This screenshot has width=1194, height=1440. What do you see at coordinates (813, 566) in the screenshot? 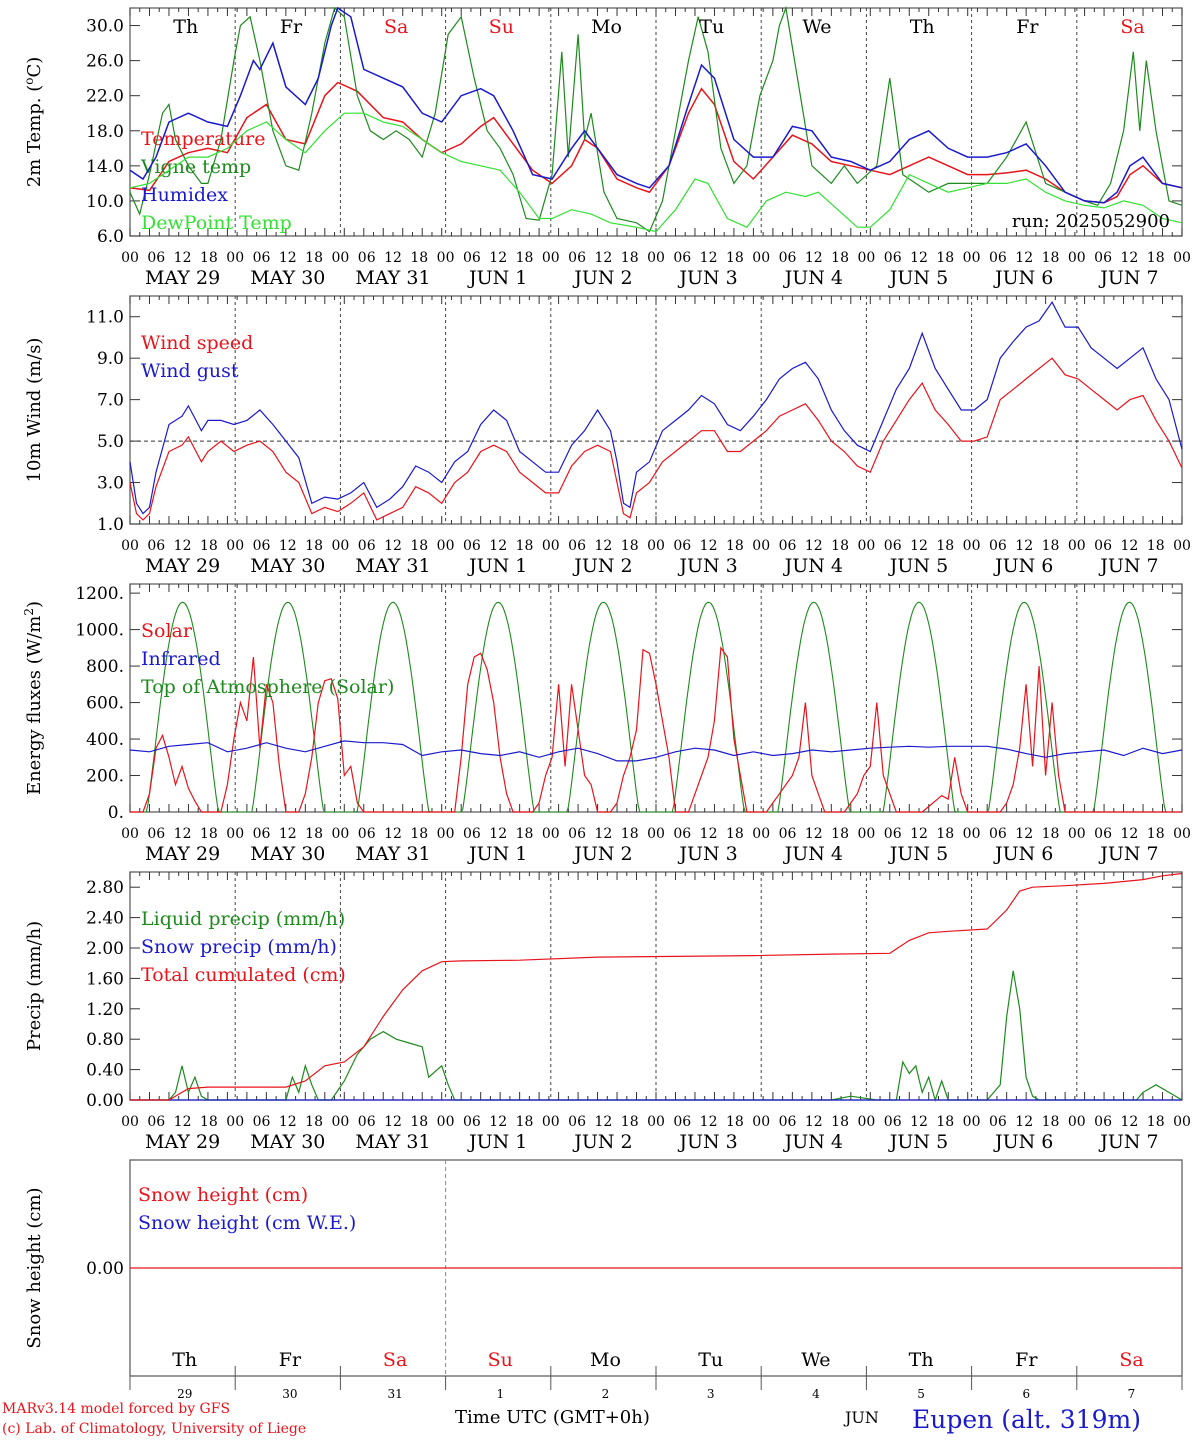
I see `date-label: JUN 4` at bounding box center [813, 566].